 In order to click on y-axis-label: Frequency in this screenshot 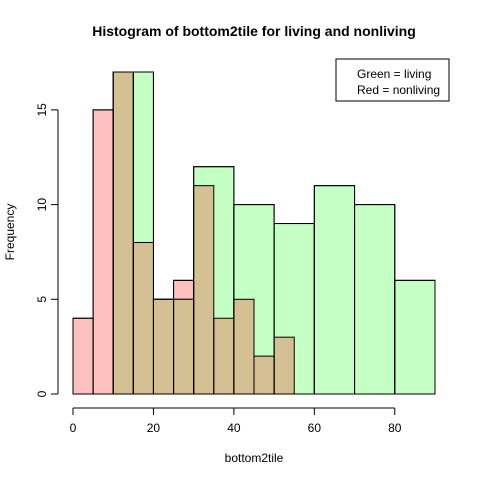, I will do `click(10, 232)`.